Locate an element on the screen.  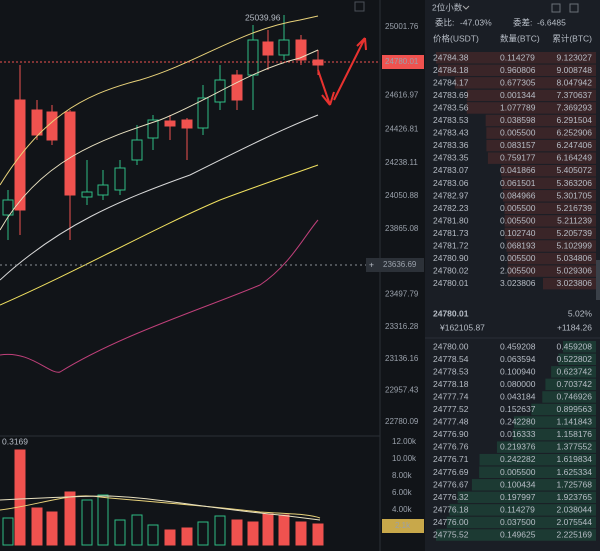
amount: 0.960806 is located at coordinates (518, 70).